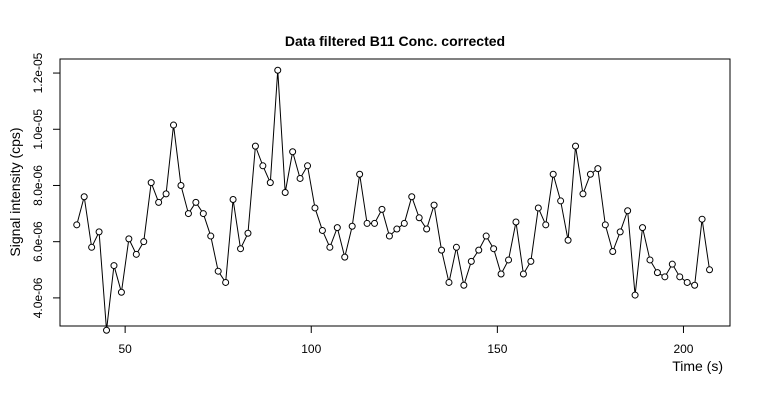  I want to click on y-tick-label: 1.2e-05, so click(38, 72).